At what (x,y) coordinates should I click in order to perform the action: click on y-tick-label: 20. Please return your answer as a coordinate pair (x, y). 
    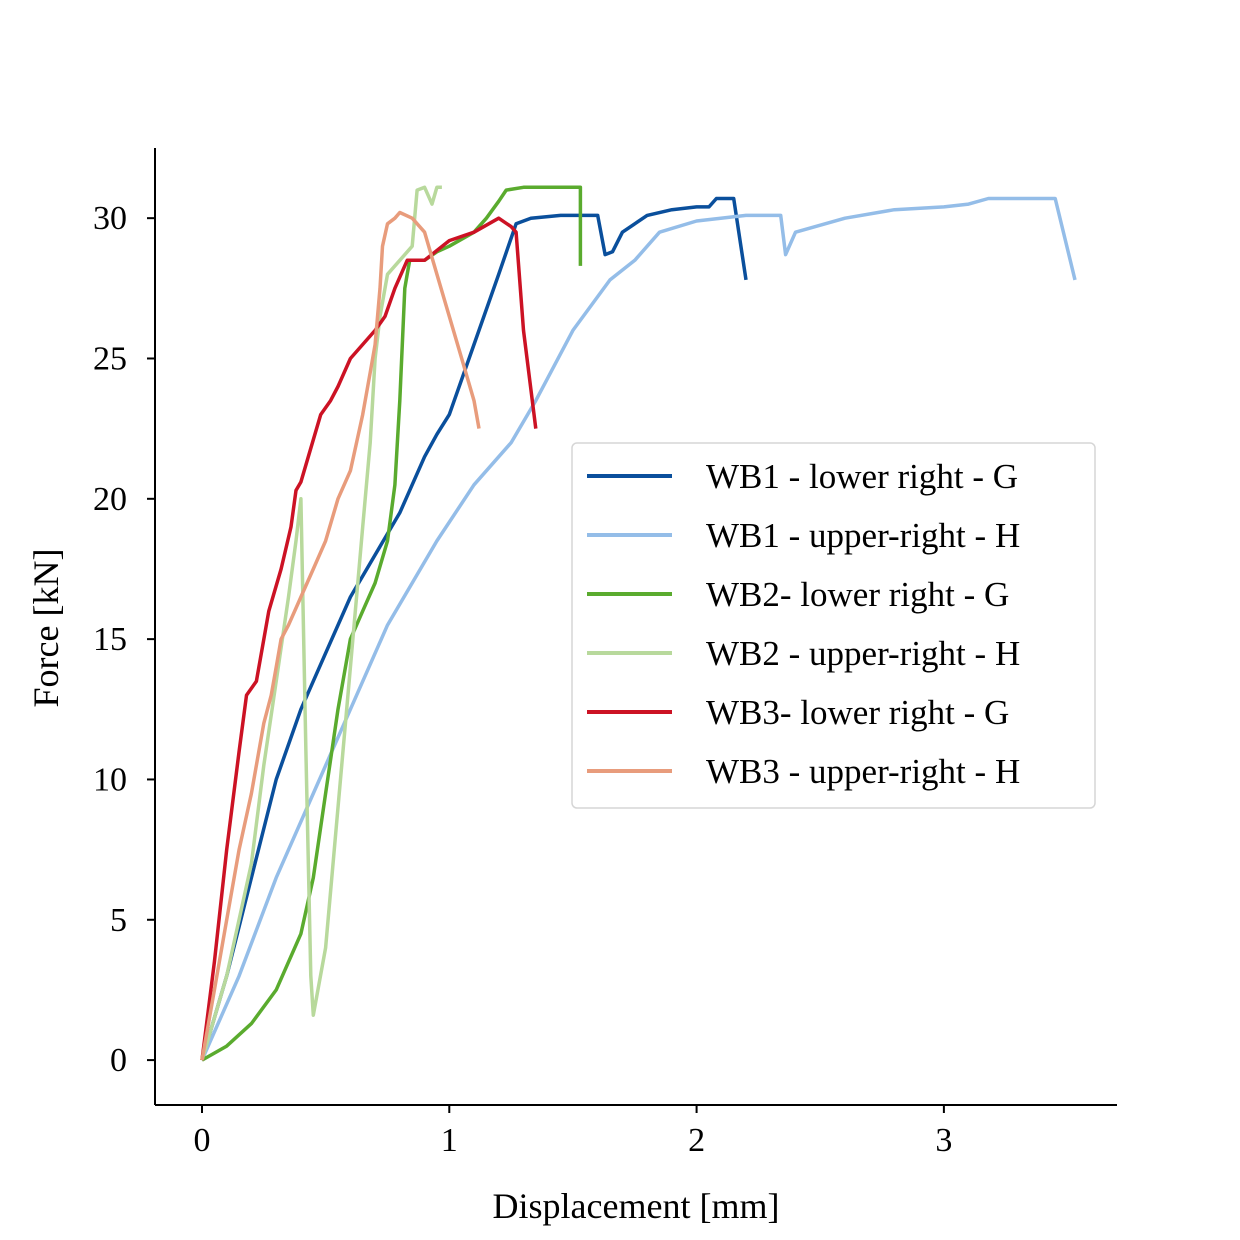
    Looking at the image, I should click on (110, 499).